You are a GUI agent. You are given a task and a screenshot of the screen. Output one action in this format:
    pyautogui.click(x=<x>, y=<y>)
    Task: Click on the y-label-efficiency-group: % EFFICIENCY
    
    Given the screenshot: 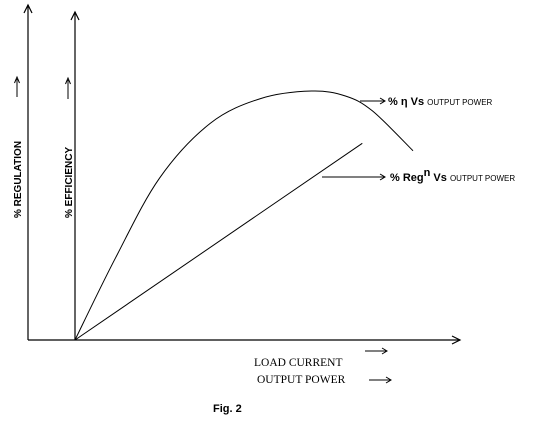 What is the action you would take?
    pyautogui.click(x=69, y=148)
    